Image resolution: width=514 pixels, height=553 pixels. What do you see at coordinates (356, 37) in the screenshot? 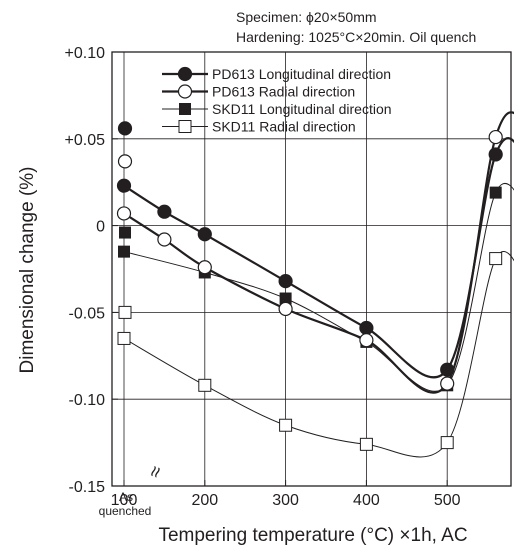
I see `hardening-note: Hardening: 1025°C×20min. Oil quench` at bounding box center [356, 37].